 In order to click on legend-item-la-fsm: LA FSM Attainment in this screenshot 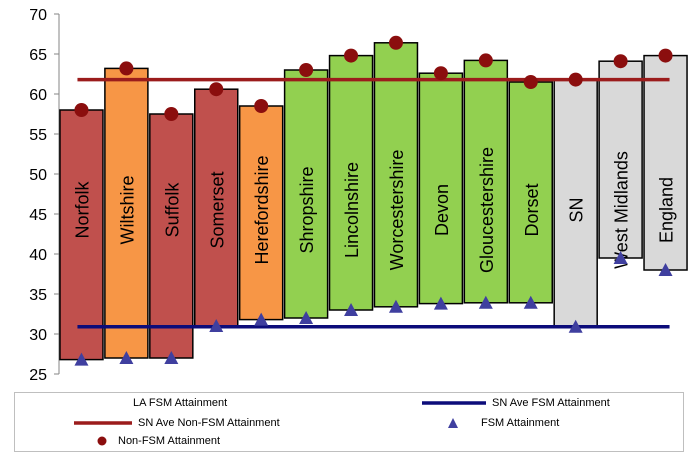, I will do `click(180, 403)`.